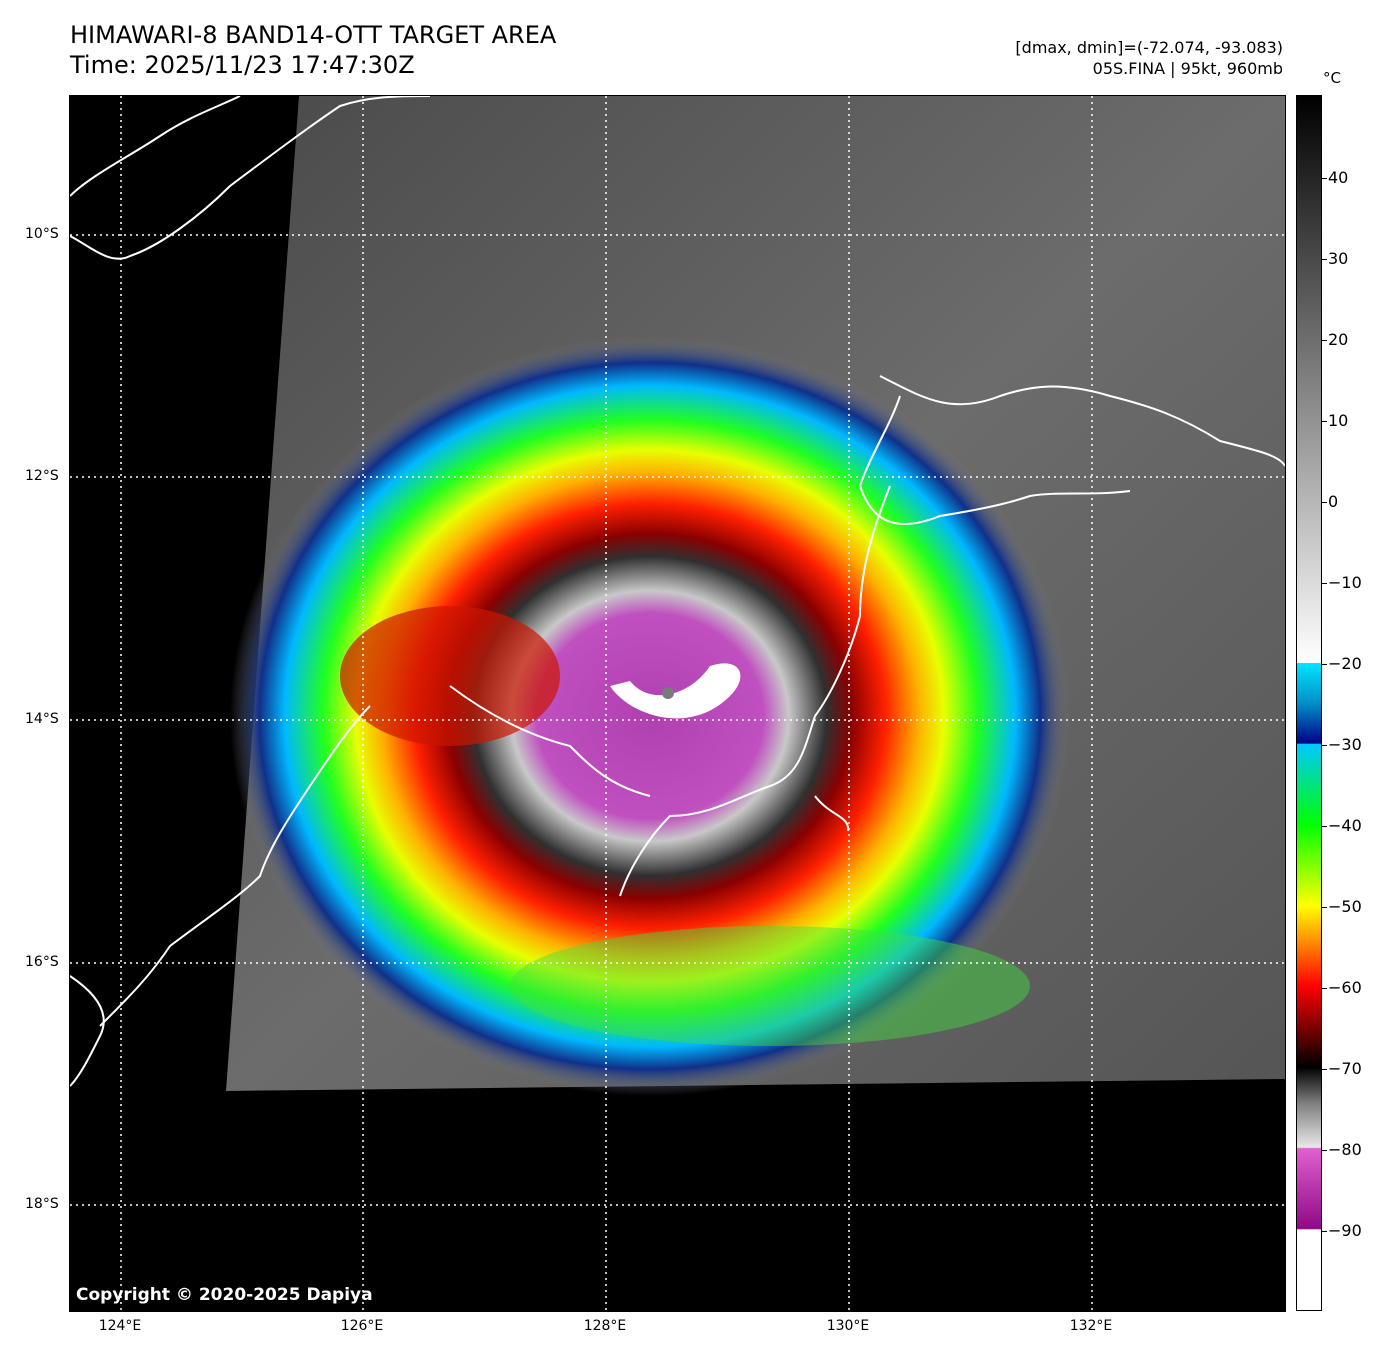 The image size is (1388, 1359). What do you see at coordinates (42, 962) in the screenshot?
I see `lat-label: 16°S` at bounding box center [42, 962].